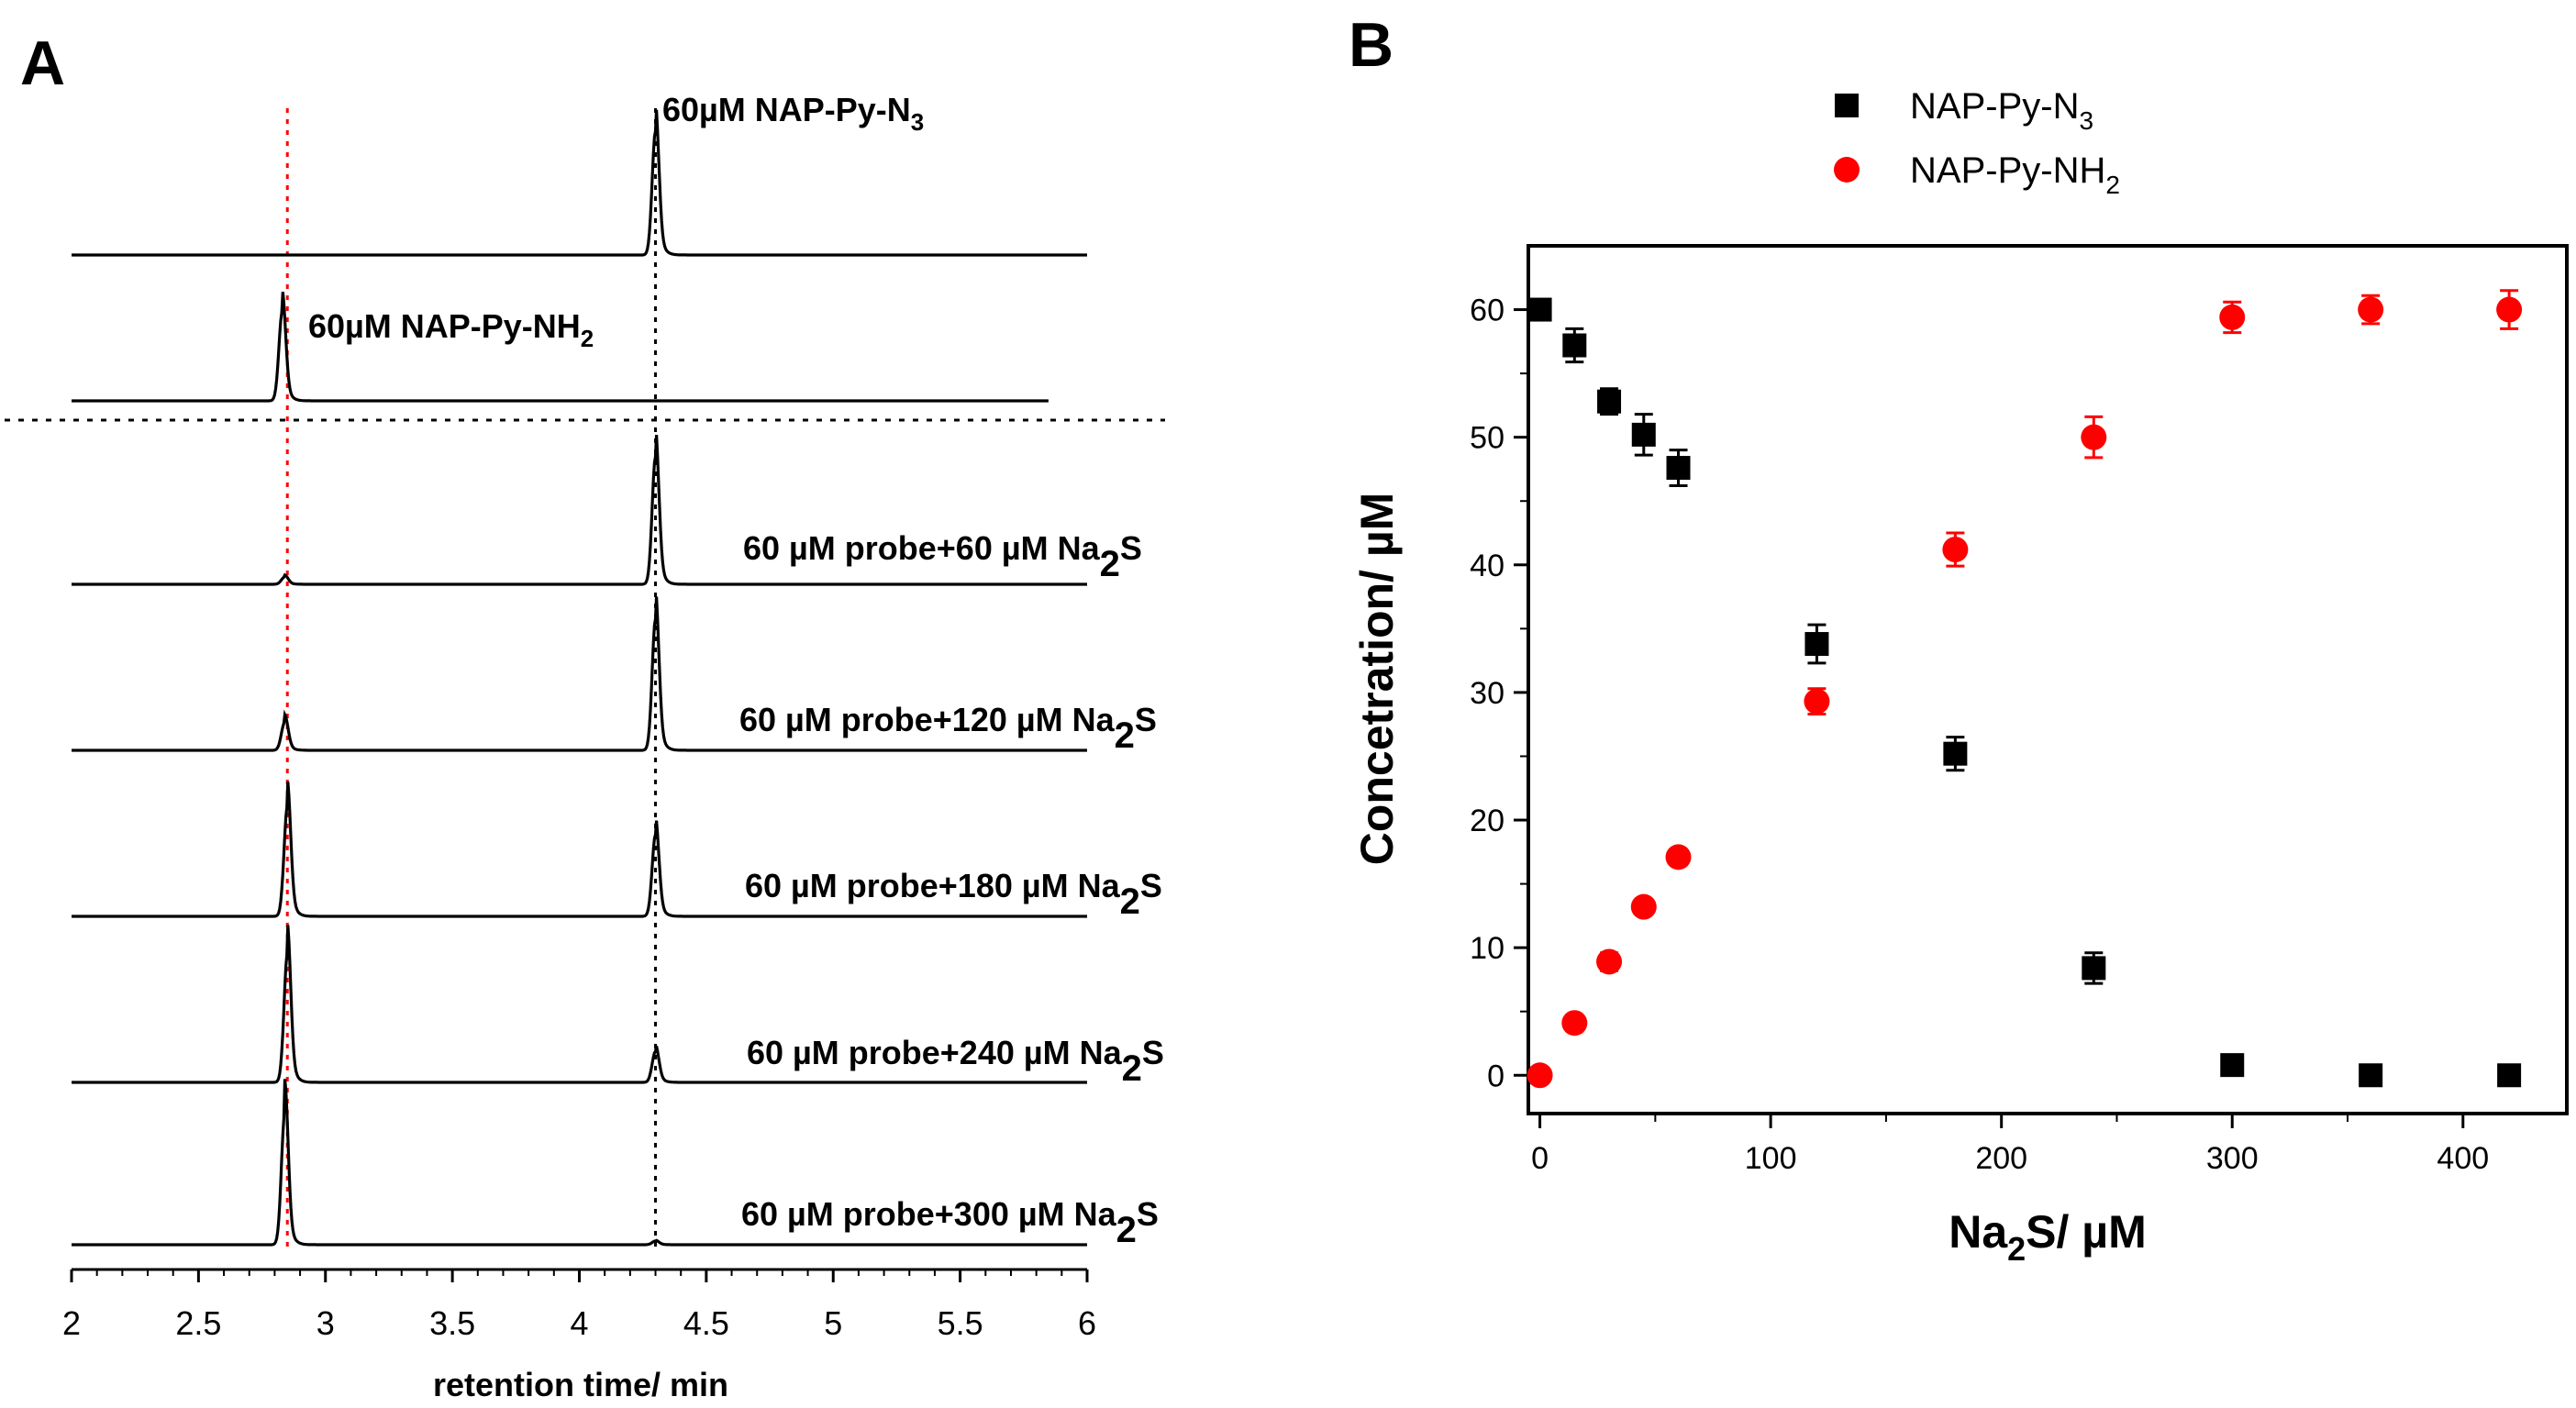 This screenshot has width=2576, height=1408. I want to click on x-tick-label-a: 6, so click(1087, 1323).